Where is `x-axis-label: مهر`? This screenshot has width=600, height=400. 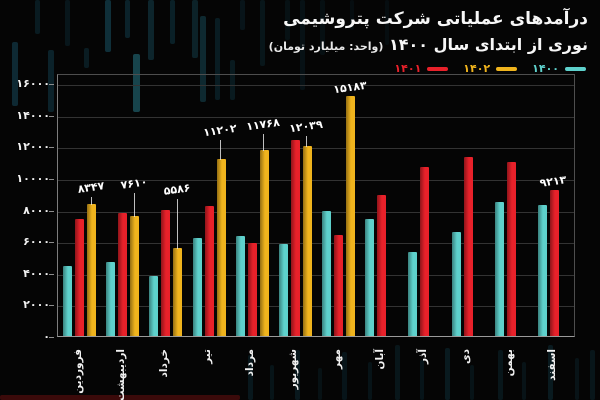 x-axis-label: مهر is located at coordinates (336, 359).